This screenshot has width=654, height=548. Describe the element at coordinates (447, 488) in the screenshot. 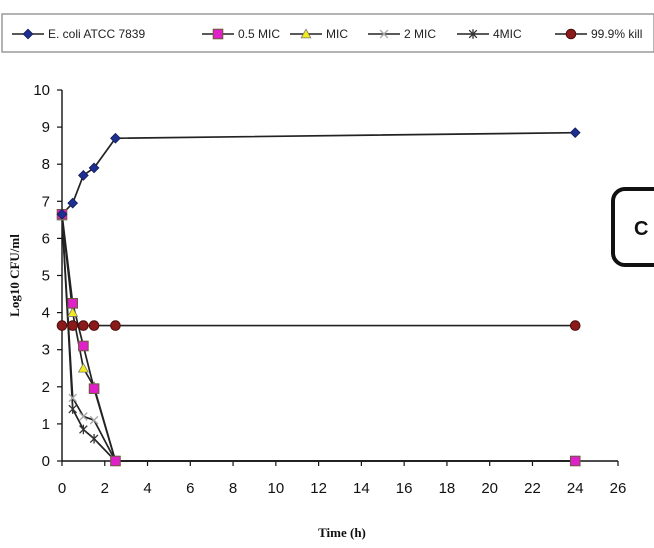

I see `x-tick-label: 18` at that location.